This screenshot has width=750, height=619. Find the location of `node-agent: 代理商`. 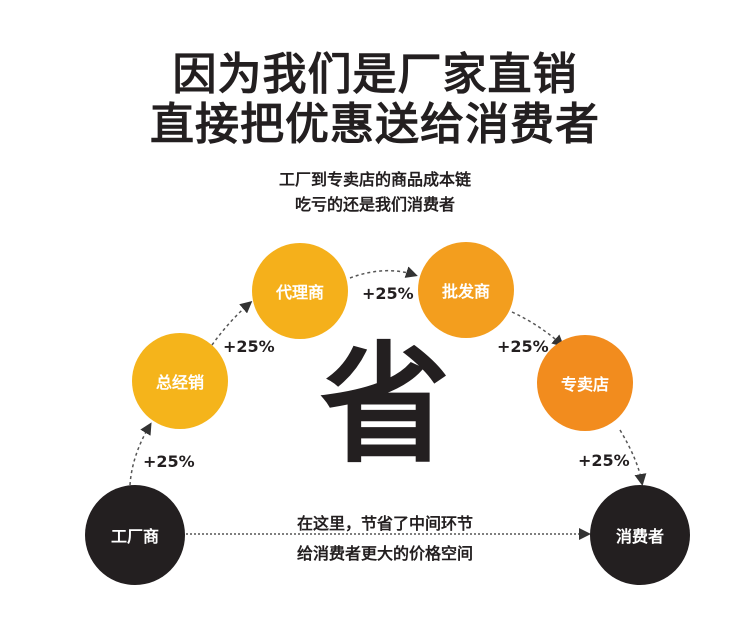

node-agent: 代理商 is located at coordinates (300, 291).